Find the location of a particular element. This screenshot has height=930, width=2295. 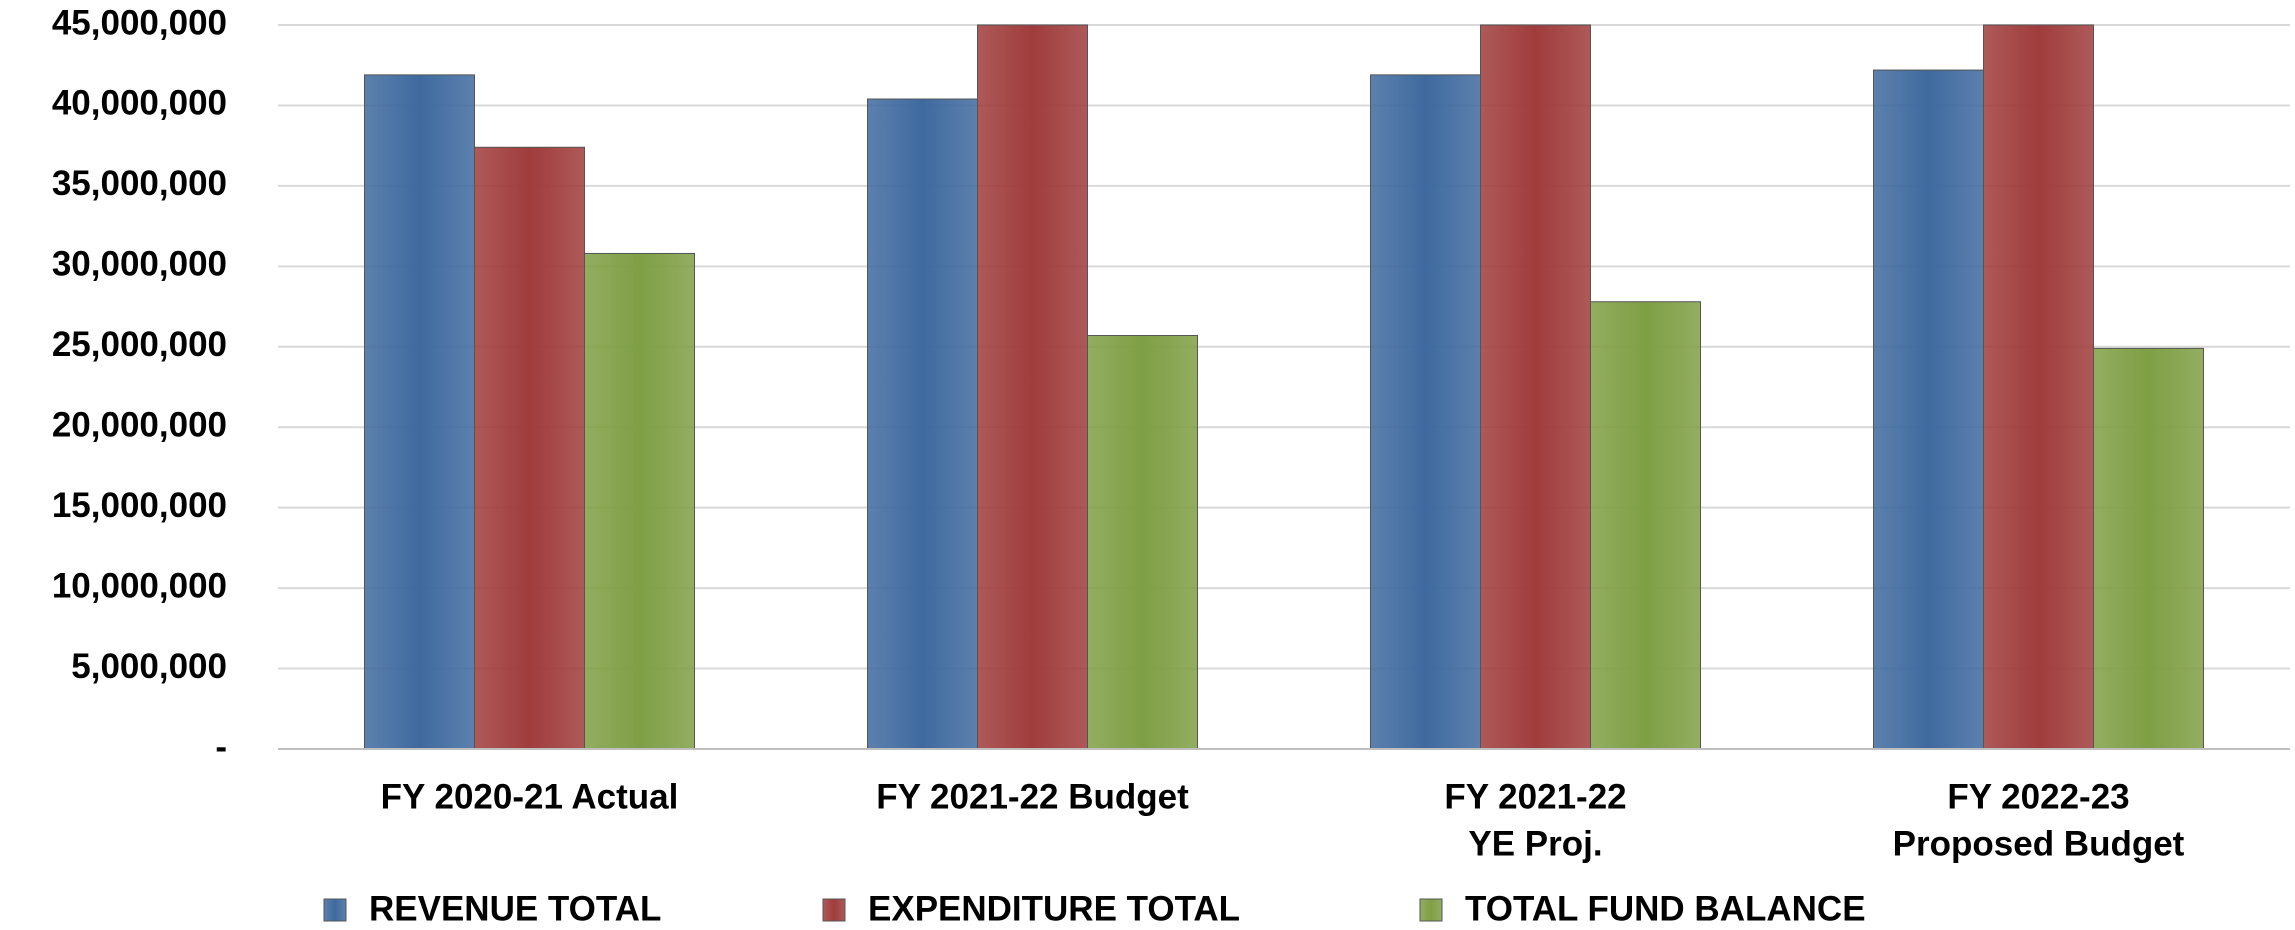

y-tick-label: 10,000,000 is located at coordinates (139, 585).